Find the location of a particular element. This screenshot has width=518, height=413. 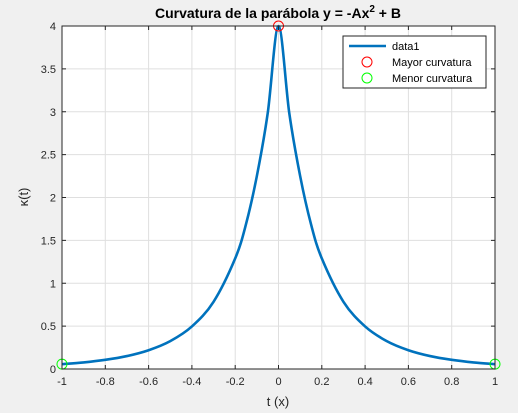

x-tick-label: -0.8 is located at coordinates (105, 382).